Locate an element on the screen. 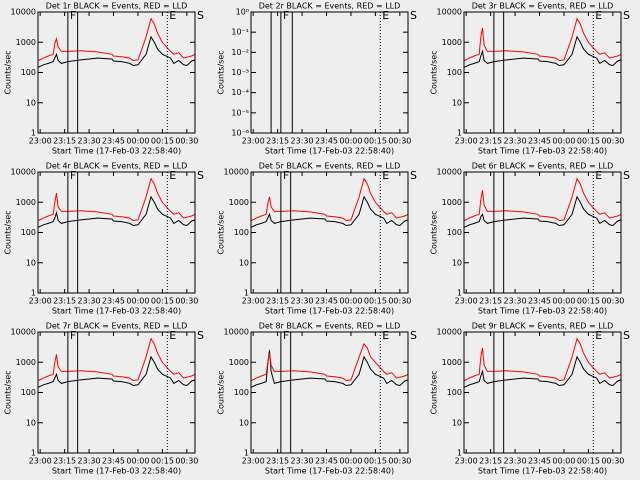 The width and height of the screenshot is (640, 480). y-tick-label: 10⁻¹ is located at coordinates (240, 32).